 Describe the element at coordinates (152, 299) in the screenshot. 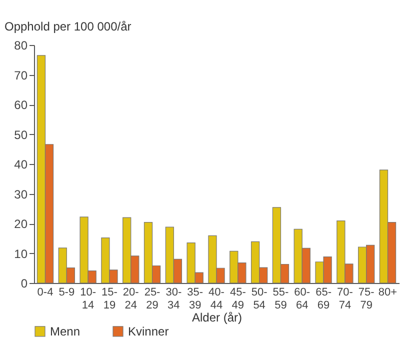

I see `x-tick-label: 25- 29` at that location.